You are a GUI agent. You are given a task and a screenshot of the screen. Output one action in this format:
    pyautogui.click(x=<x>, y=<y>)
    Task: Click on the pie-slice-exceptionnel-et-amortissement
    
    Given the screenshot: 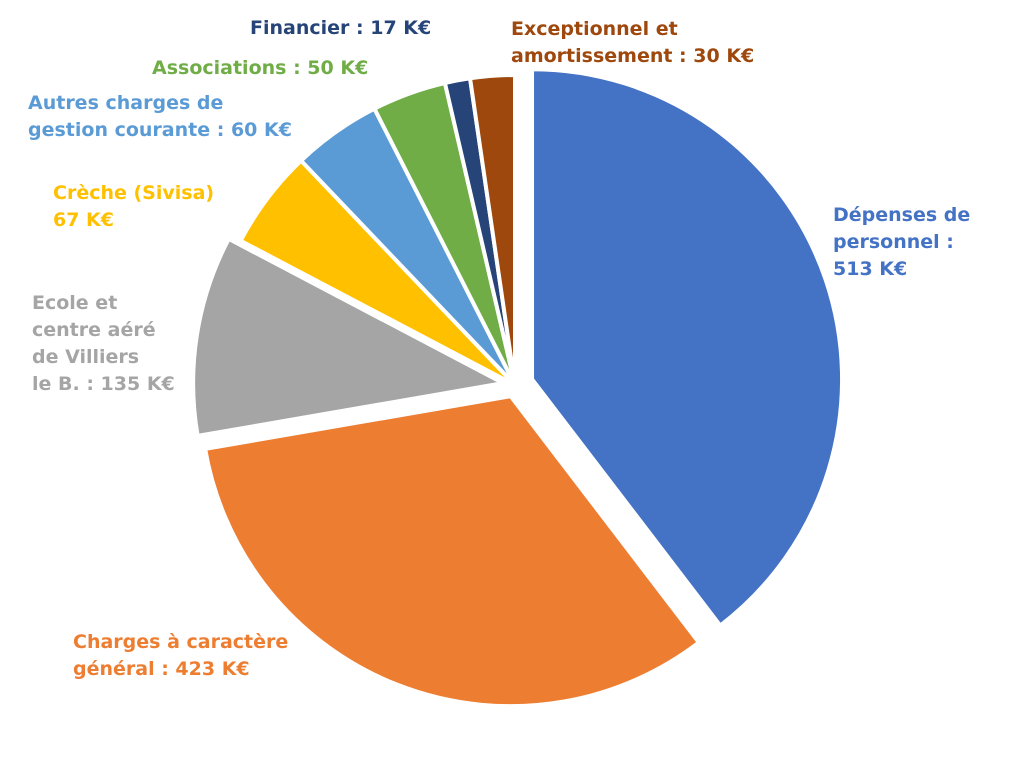 What is the action you would take?
    pyautogui.click(x=492, y=230)
    